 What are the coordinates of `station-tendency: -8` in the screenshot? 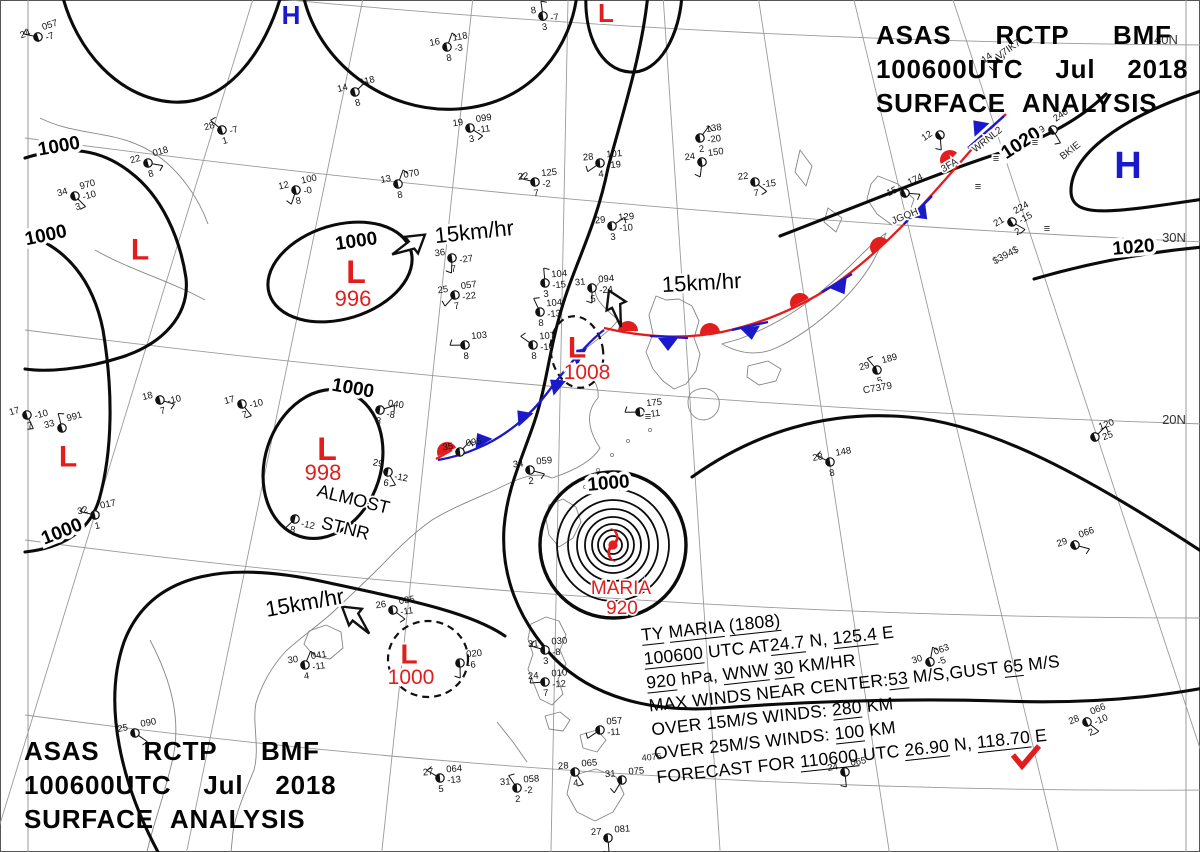 It's located at (556, 653).